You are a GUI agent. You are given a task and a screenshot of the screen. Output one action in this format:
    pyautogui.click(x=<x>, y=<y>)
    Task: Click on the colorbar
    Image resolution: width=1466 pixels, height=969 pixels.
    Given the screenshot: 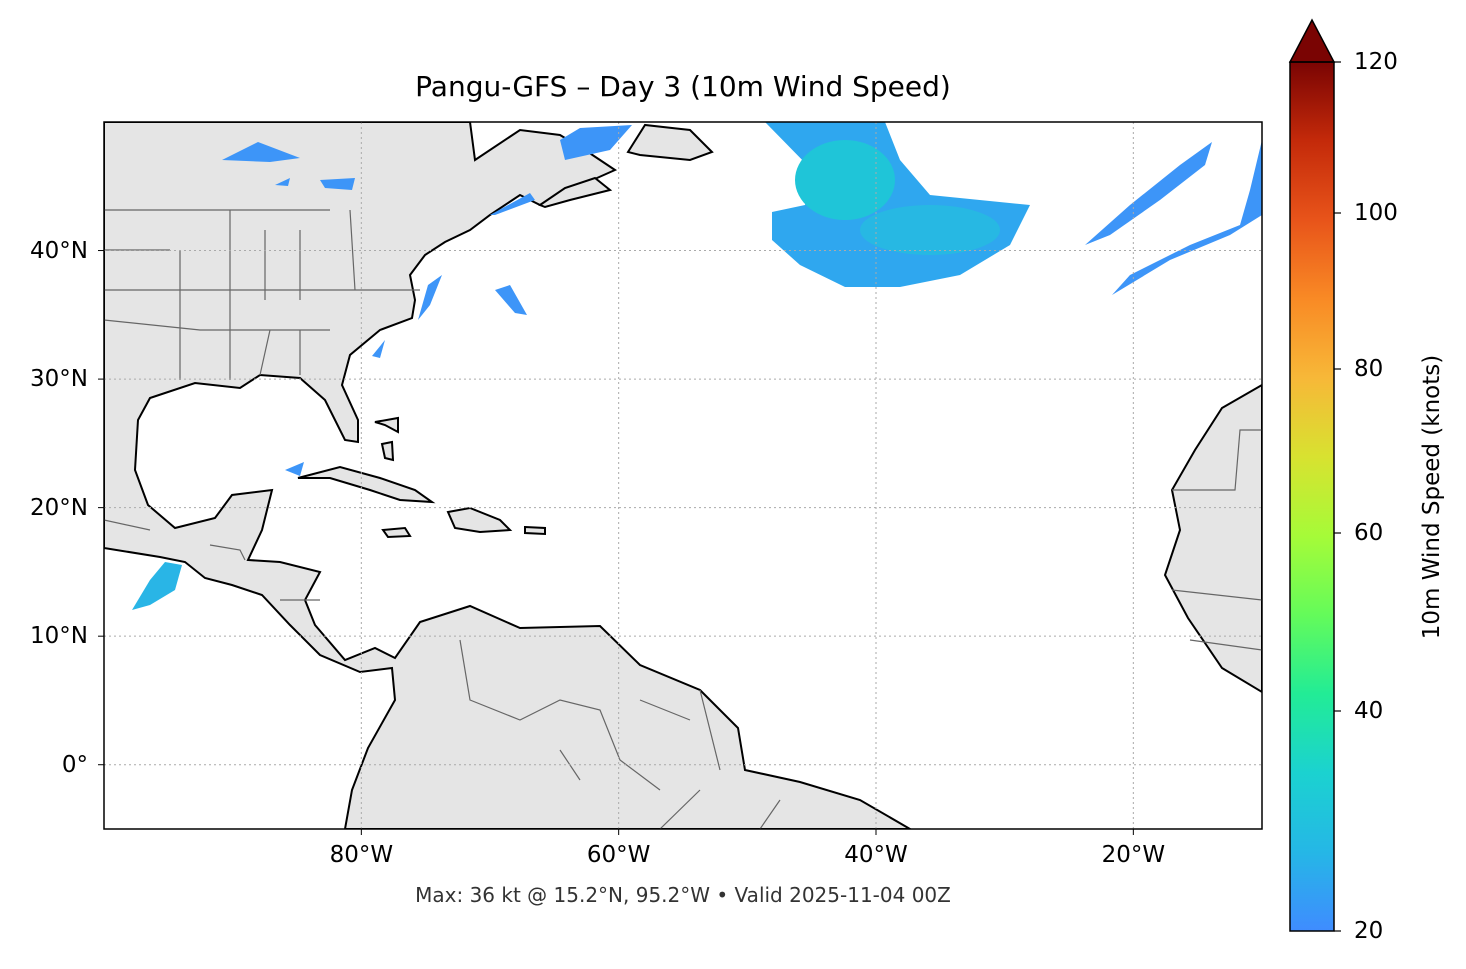 What is the action you would take?
    pyautogui.click(x=1314, y=475)
    